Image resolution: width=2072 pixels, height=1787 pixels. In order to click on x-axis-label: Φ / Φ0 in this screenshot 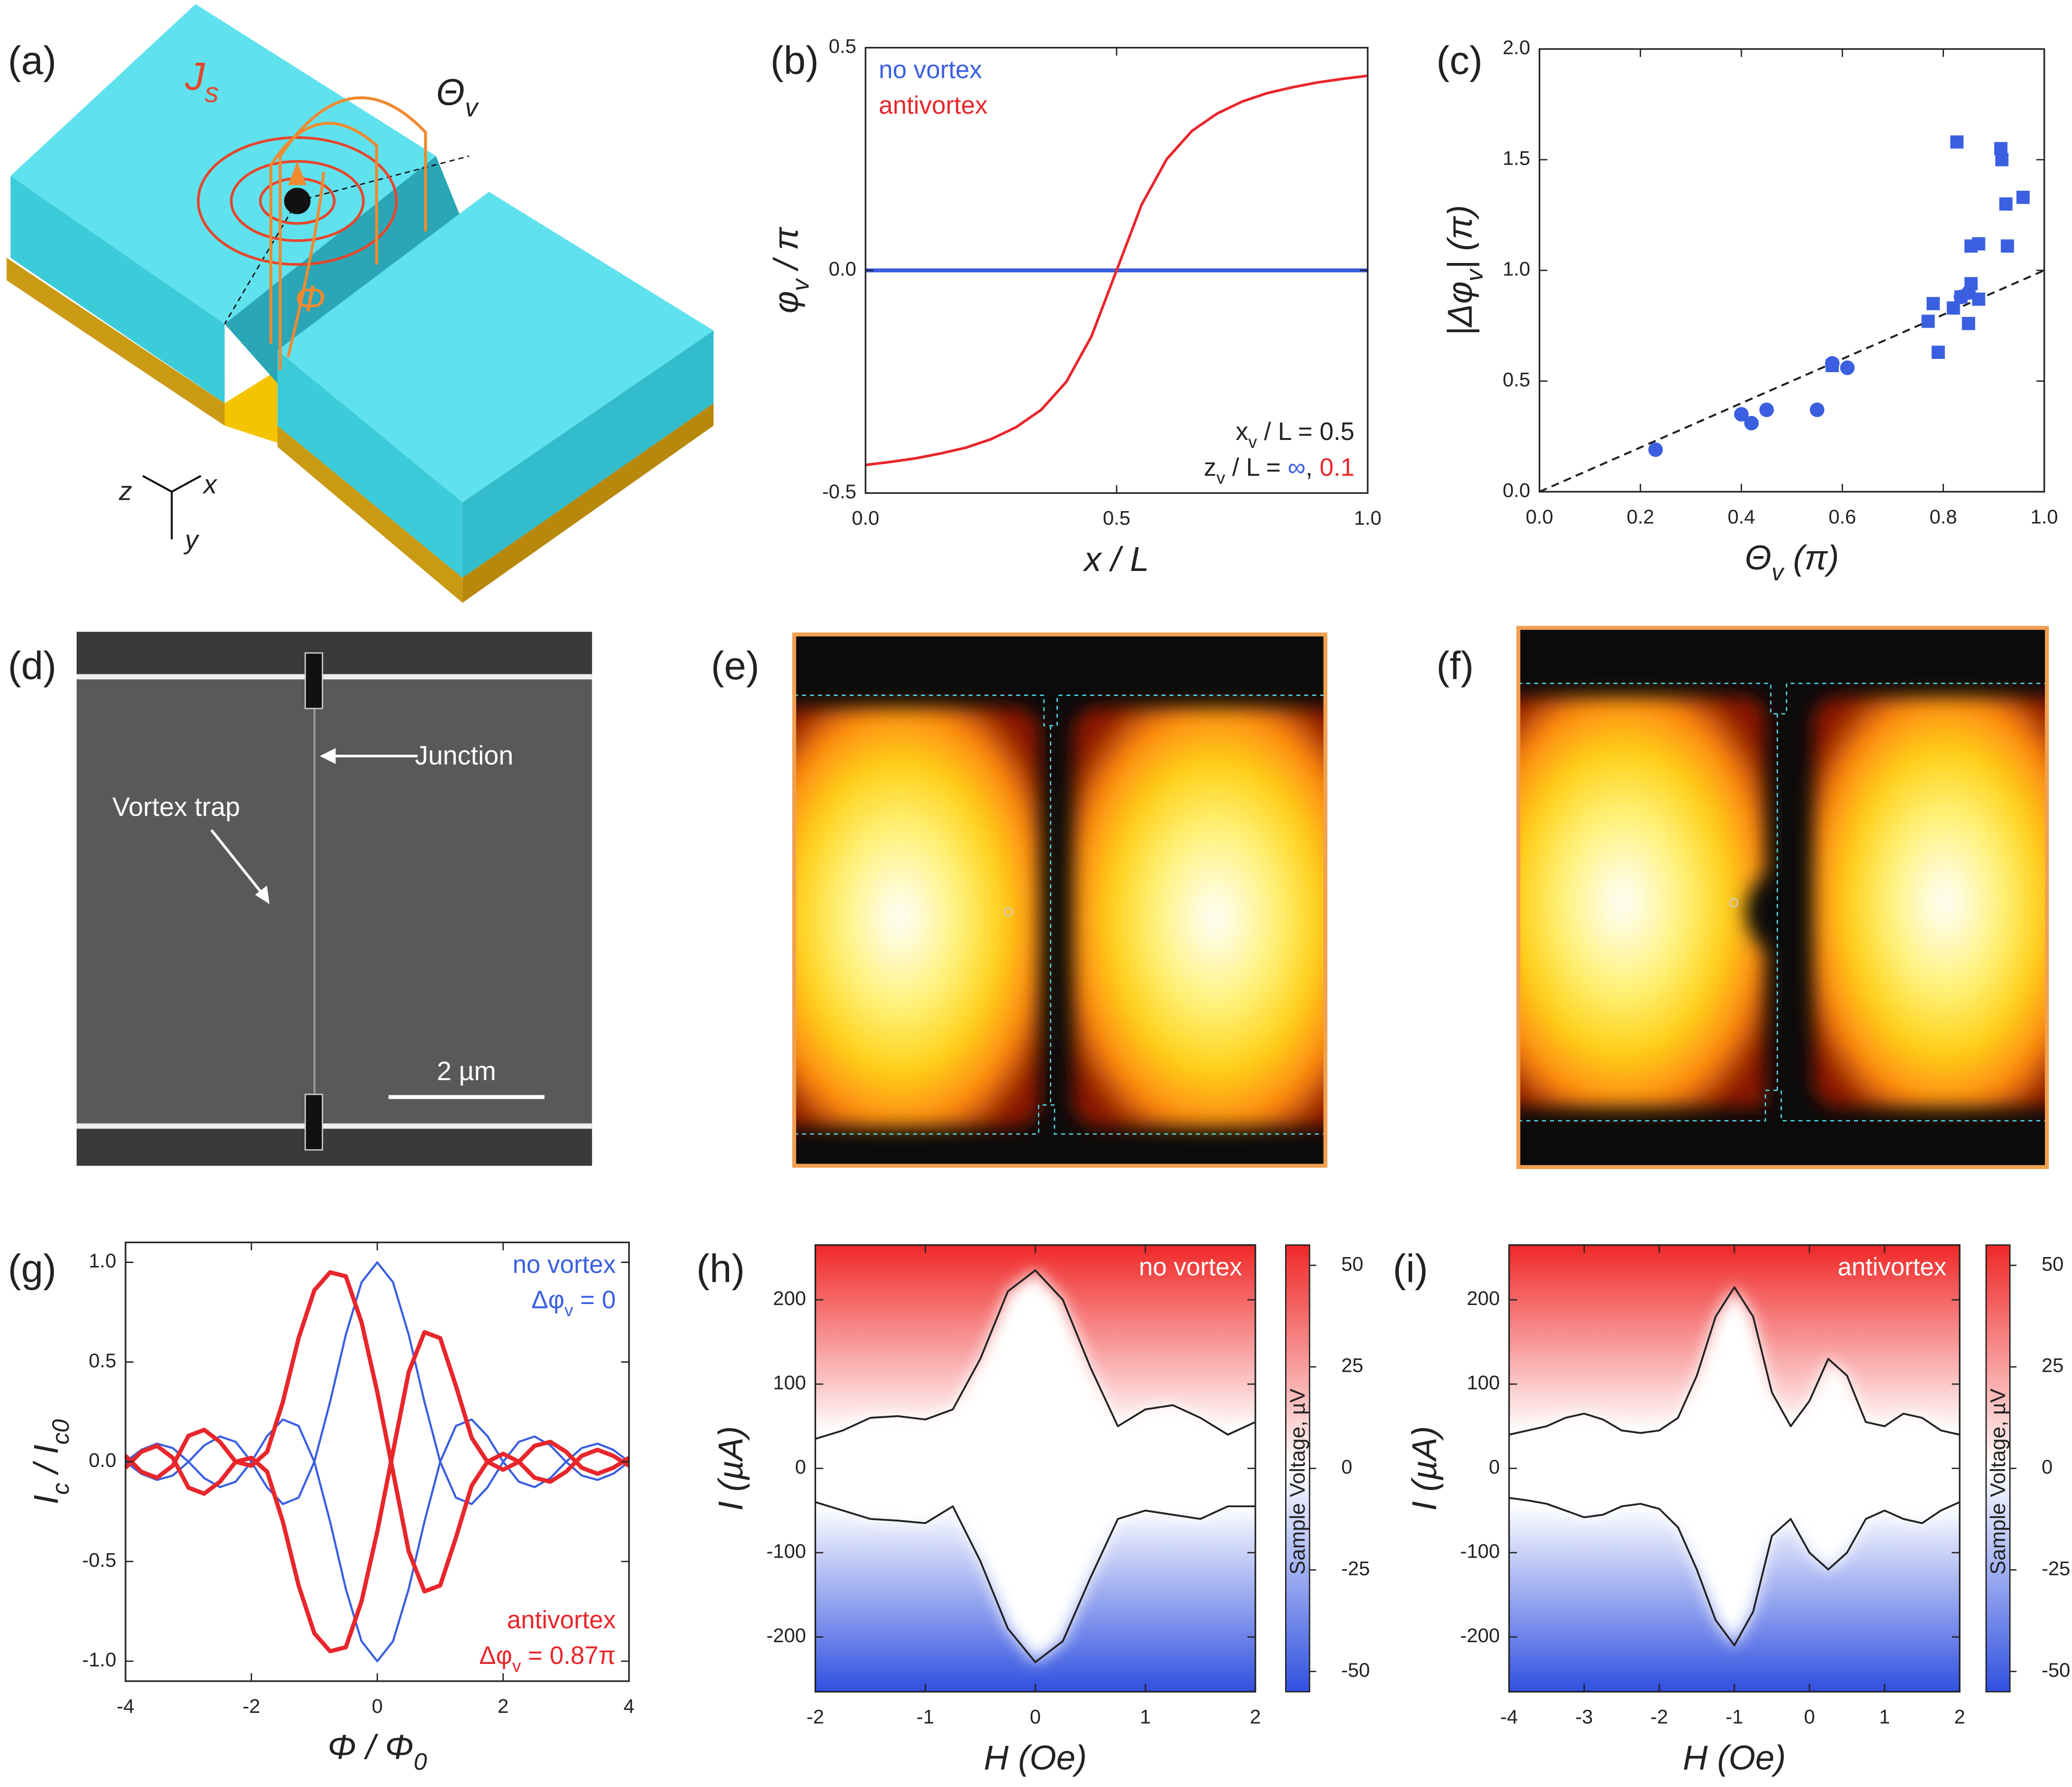, I will do `click(377, 1752)`.